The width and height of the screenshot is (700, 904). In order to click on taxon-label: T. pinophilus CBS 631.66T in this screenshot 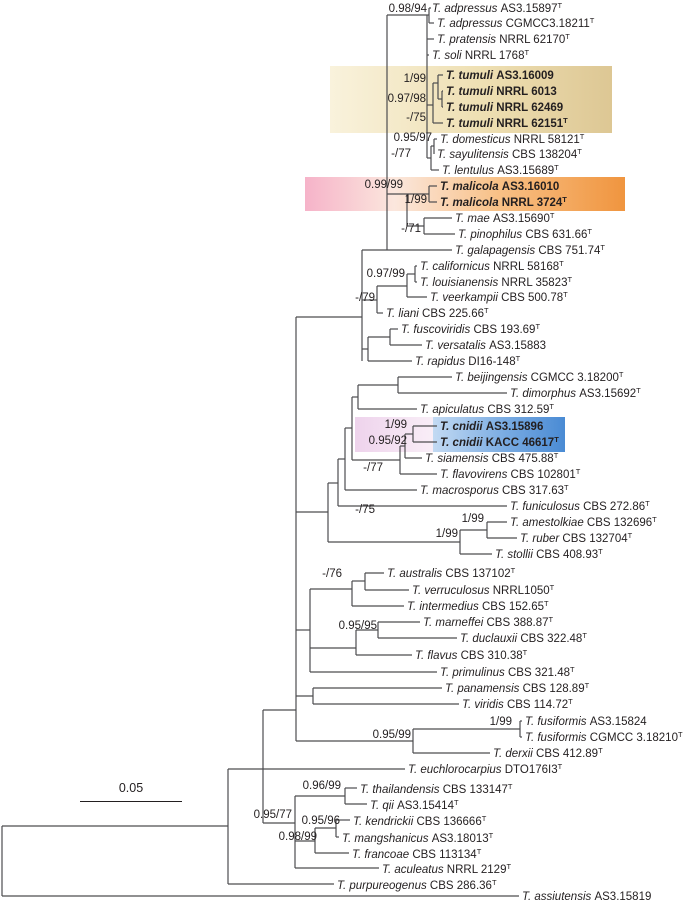, I will do `click(525, 234)`.